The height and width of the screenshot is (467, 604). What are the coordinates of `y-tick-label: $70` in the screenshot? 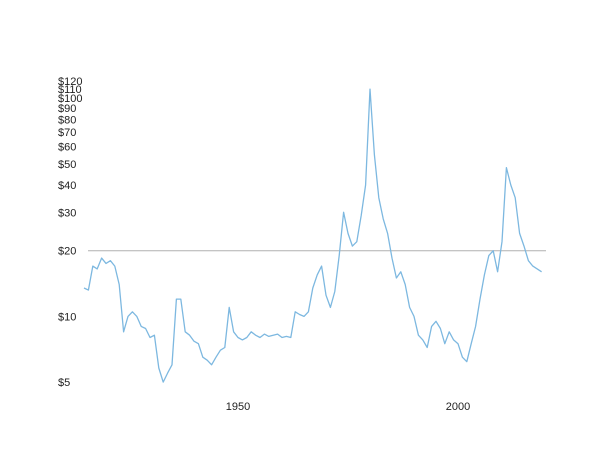 It's located at (67, 133).